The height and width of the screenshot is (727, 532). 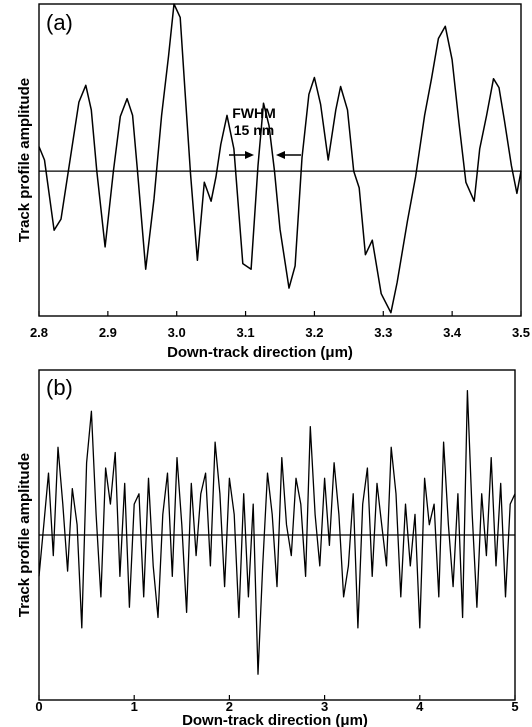 What do you see at coordinates (229, 706) in the screenshot?
I see `x-tick-label-b-2: 2` at bounding box center [229, 706].